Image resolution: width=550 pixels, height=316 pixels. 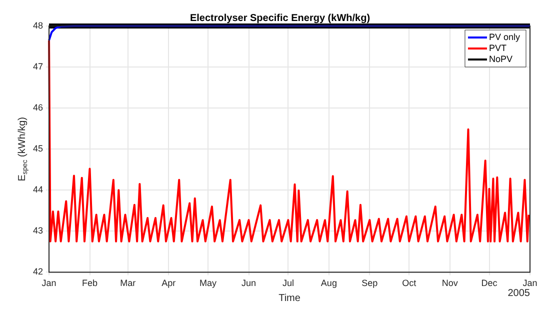 I want to click on x-tick-label: Mar, so click(x=128, y=283).